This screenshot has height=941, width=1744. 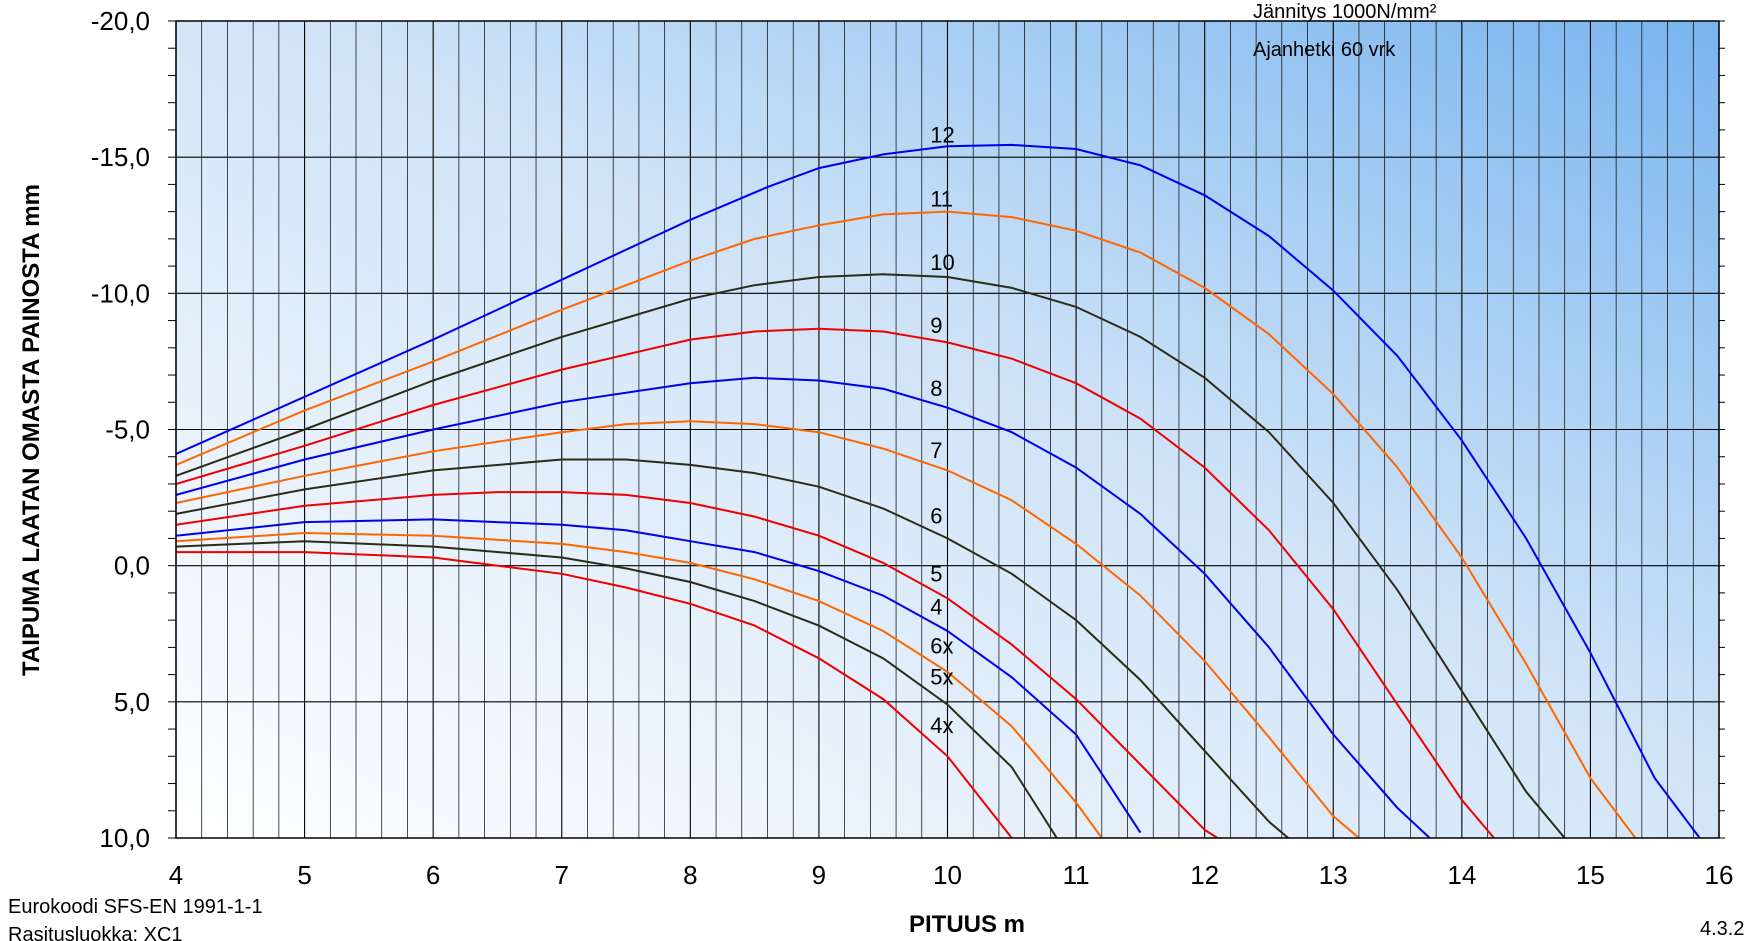 What do you see at coordinates (124, 838) in the screenshot?
I see `y-tick-label: 10,0` at bounding box center [124, 838].